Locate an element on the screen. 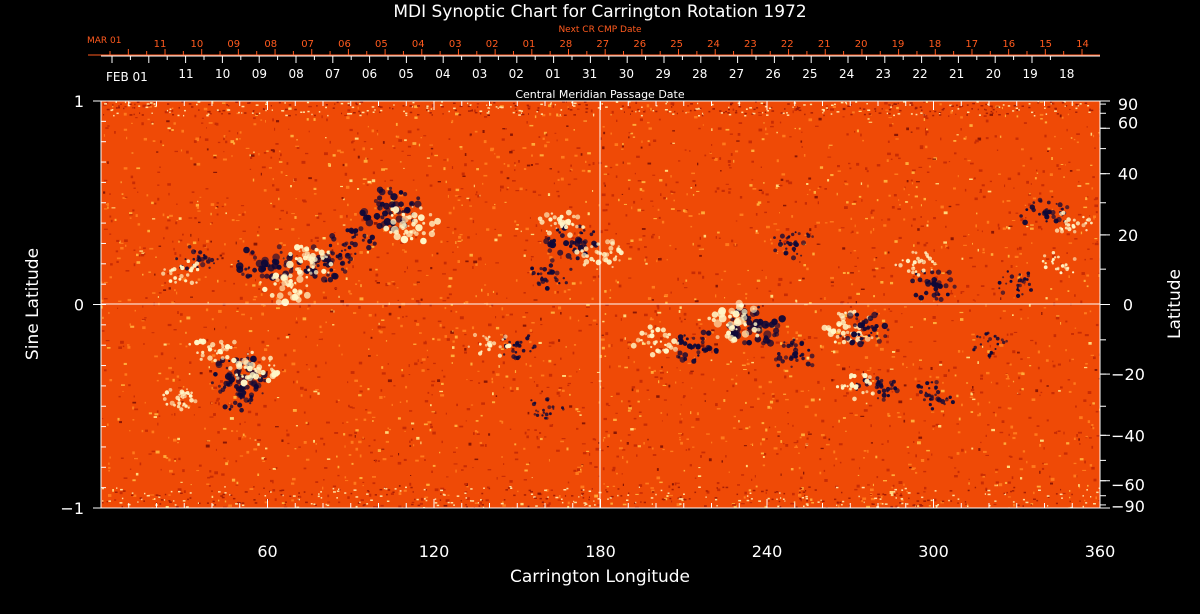 This screenshot has width=1200, height=614. next-cr-date-label: 18 is located at coordinates (935, 44).